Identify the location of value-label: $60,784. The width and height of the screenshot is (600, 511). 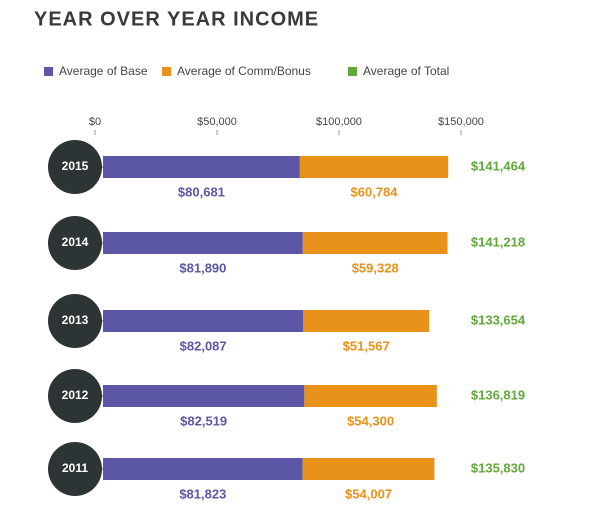
(375, 191).